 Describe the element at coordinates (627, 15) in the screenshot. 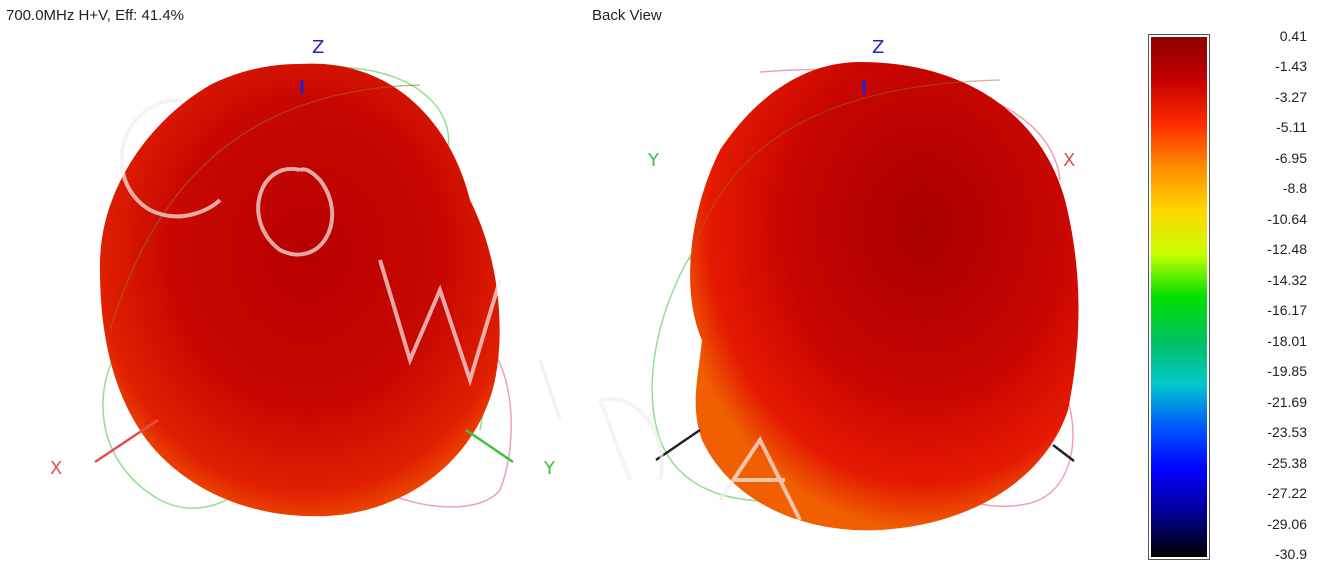

I see `view-title: Back View` at that location.